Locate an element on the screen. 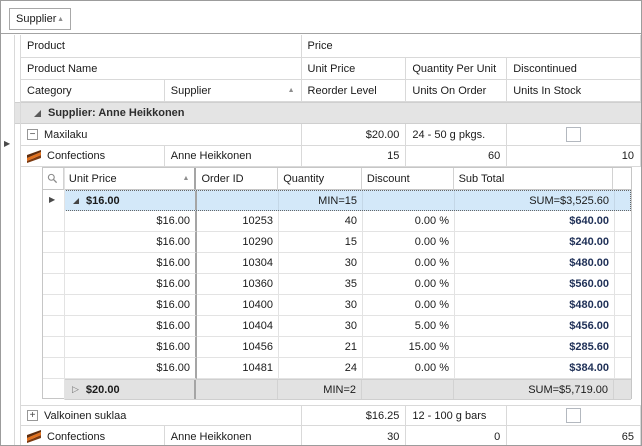 The image size is (642, 446). group-20-label: $20.00 is located at coordinates (102, 389).